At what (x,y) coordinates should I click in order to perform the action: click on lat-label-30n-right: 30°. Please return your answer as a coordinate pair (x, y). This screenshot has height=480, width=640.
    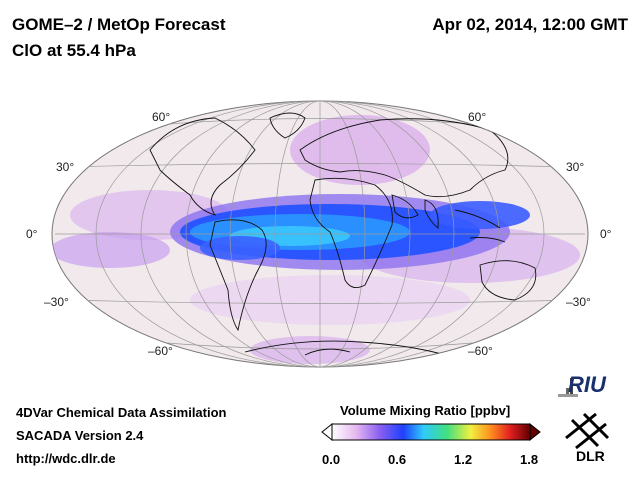
    Looking at the image, I should click on (575, 167).